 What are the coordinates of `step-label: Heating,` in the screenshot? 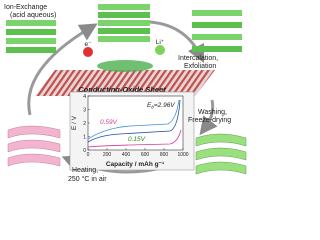 It's located at (85, 170).